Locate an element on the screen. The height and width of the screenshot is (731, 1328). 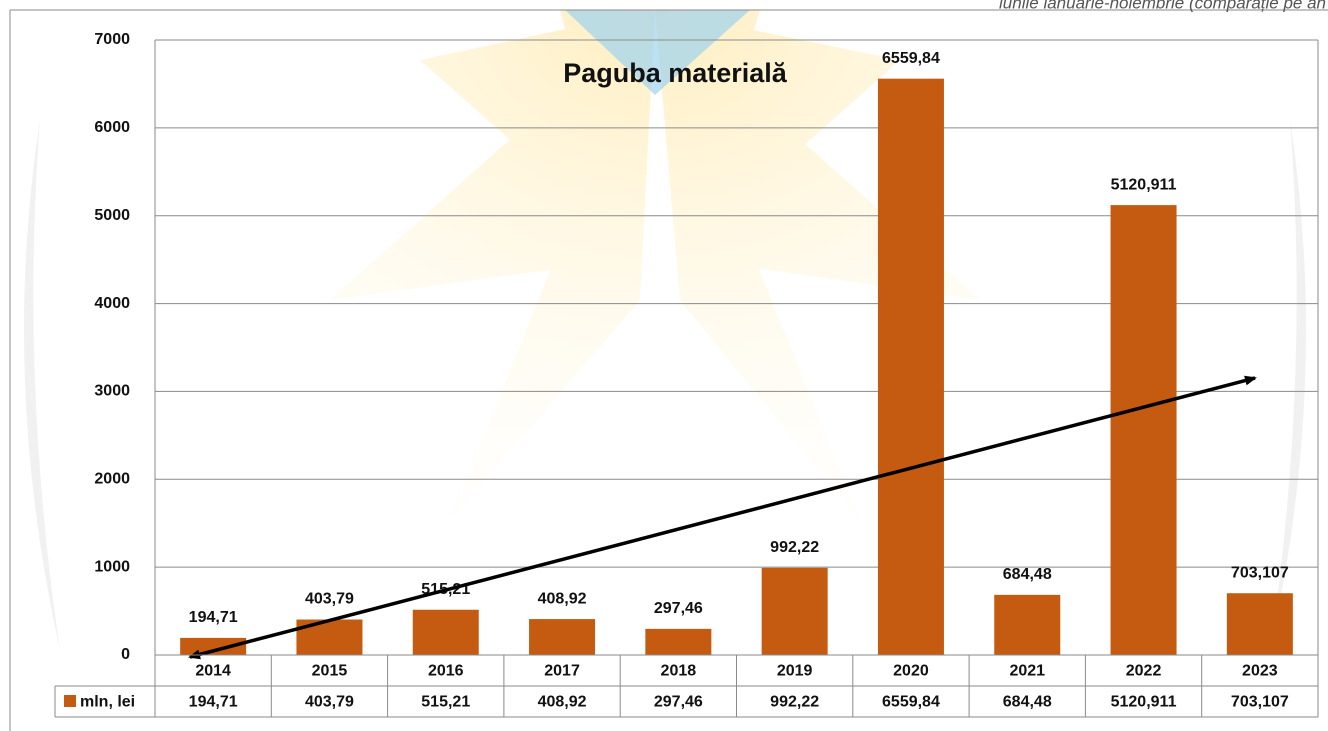
data-label: 403,79 is located at coordinates (329, 599).